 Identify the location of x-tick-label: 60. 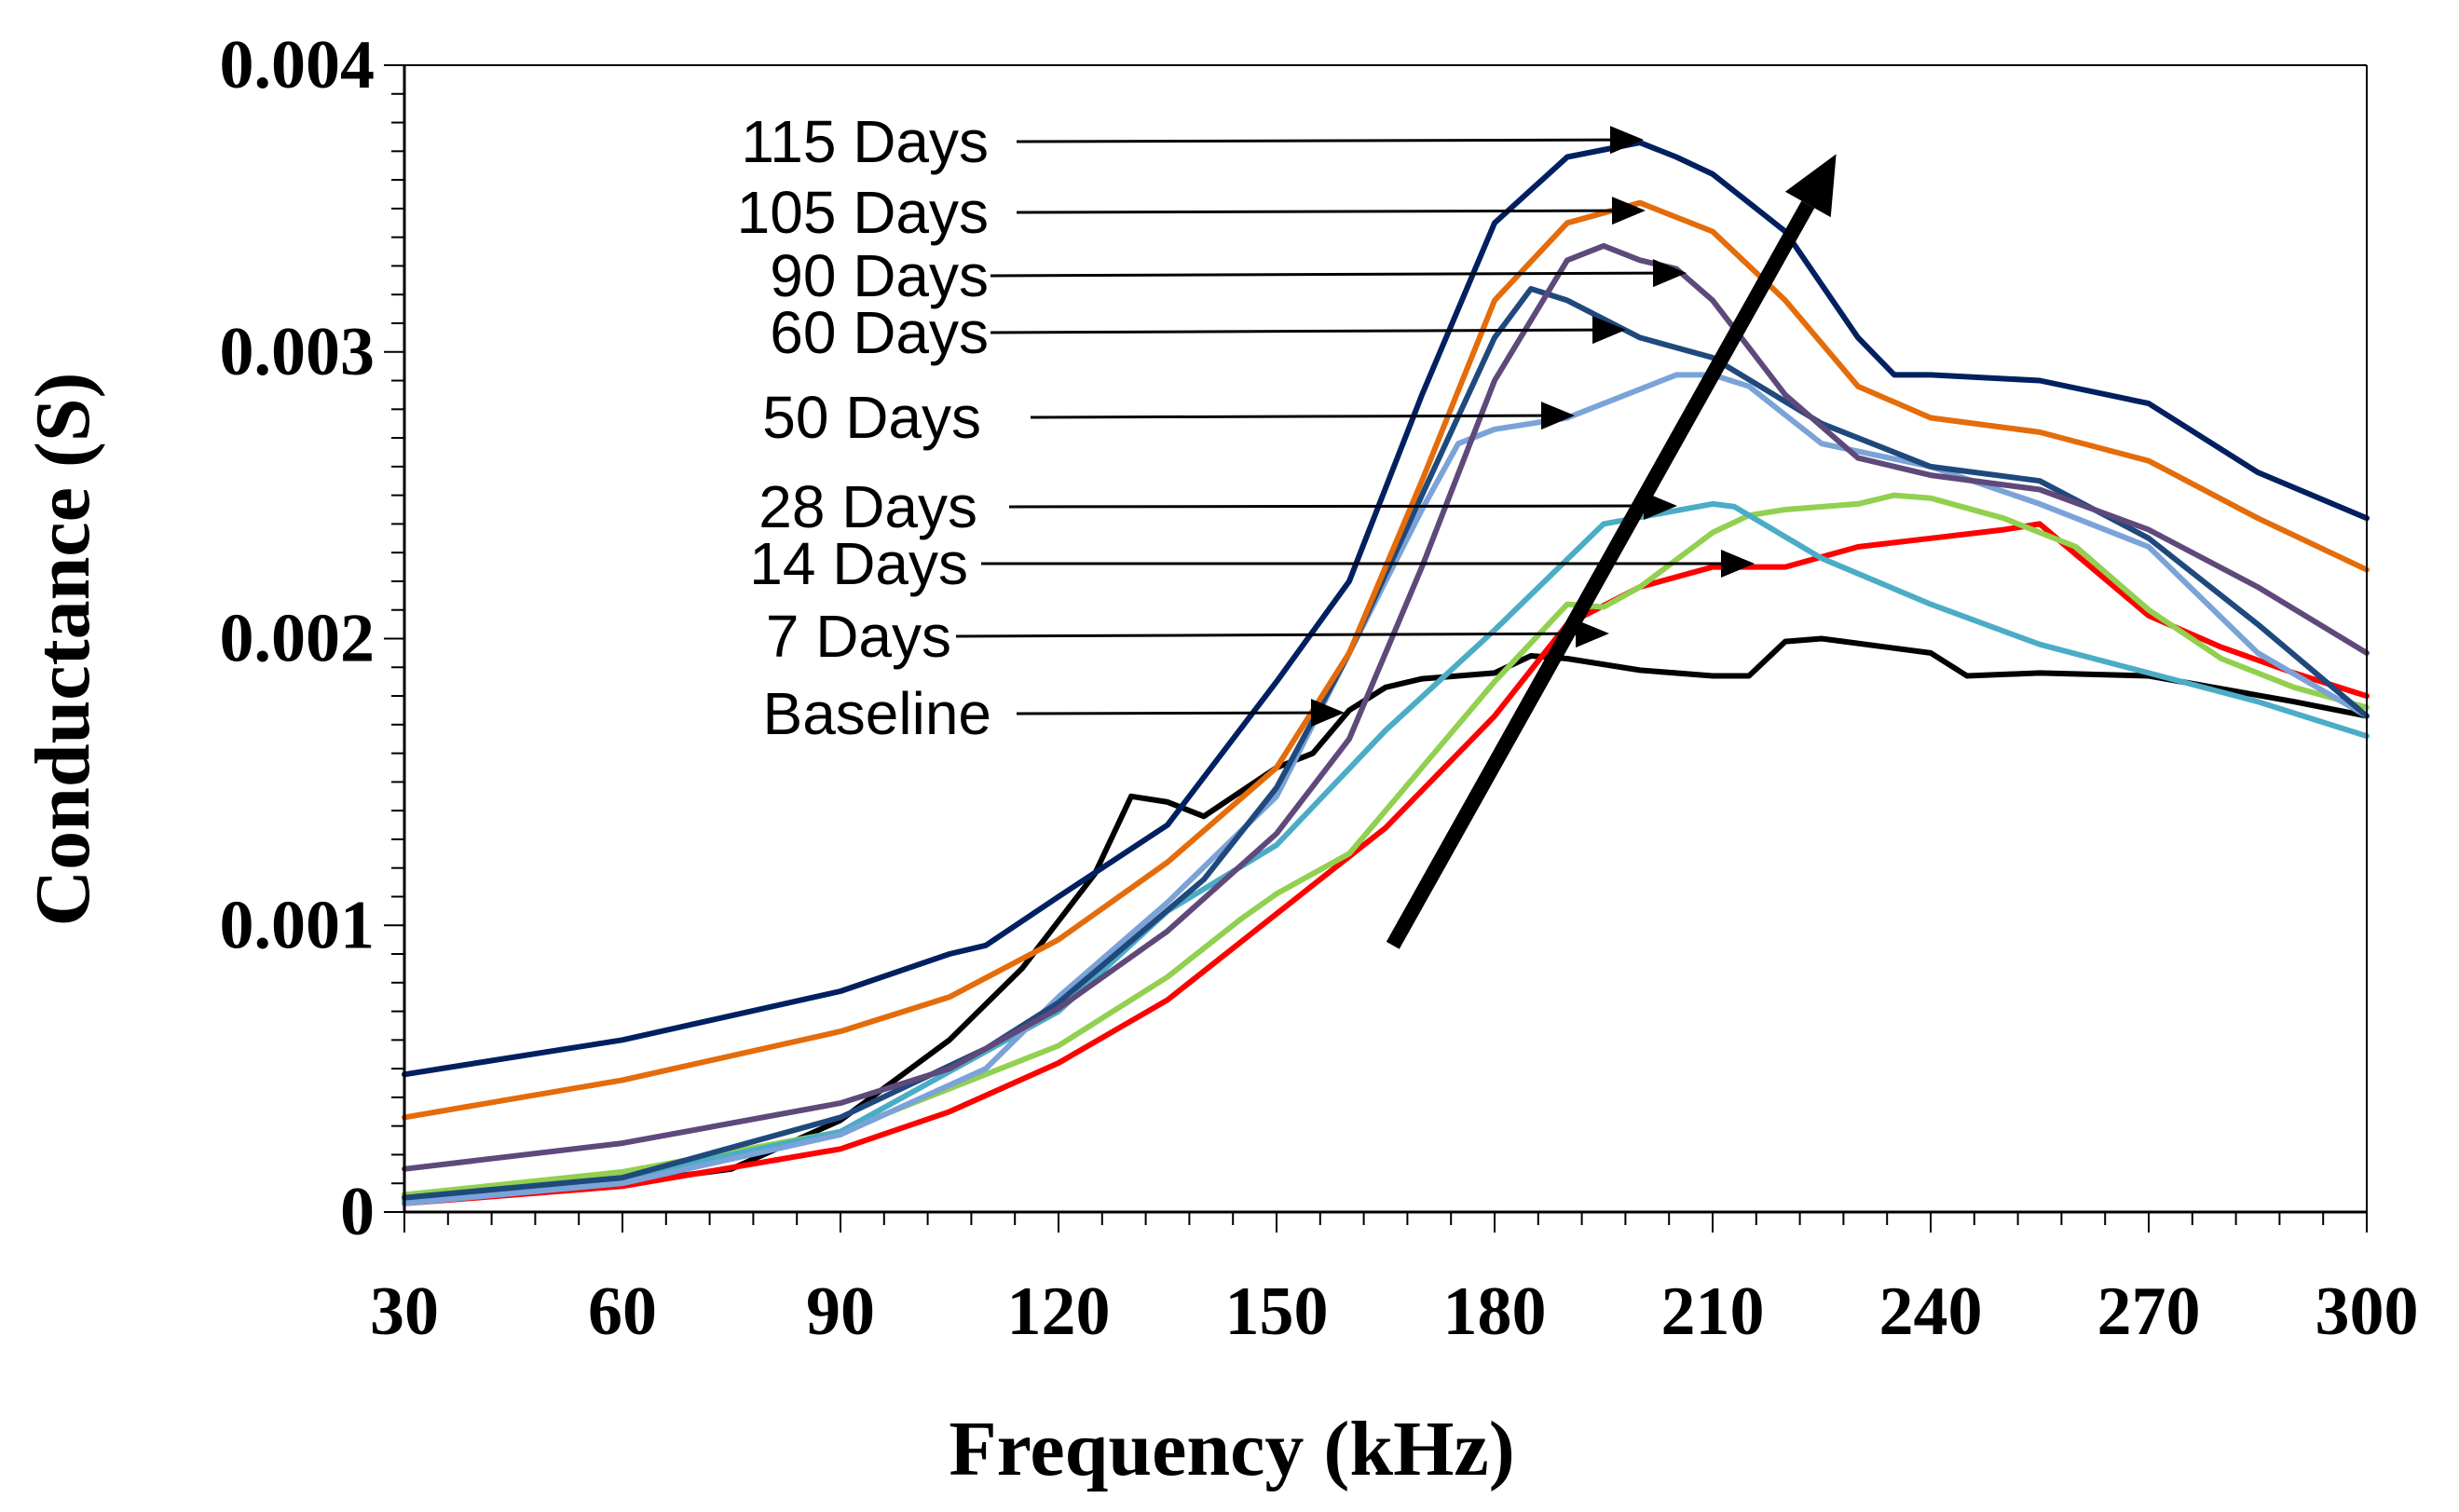
(622, 1312).